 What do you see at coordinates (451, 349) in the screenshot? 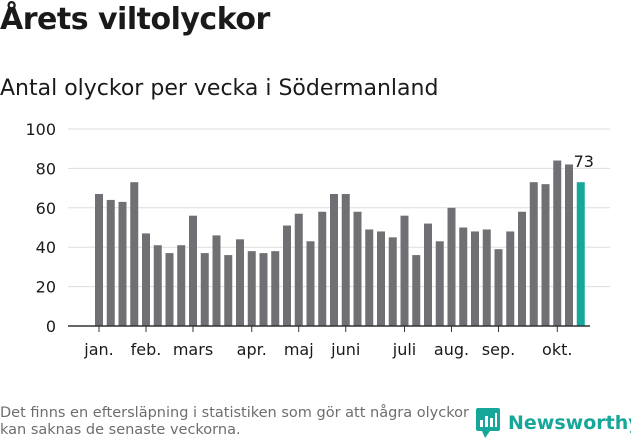
I see `x-tick-label: aug.` at bounding box center [451, 349].